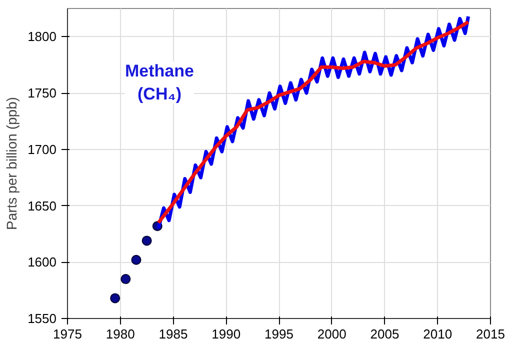 This screenshot has height=341, width=530. I want to click on y-tick-label: 1750, so click(42, 93).